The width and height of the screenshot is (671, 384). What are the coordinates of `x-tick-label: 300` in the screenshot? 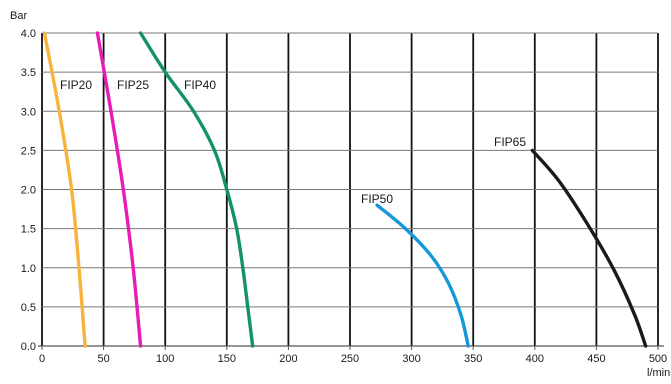 It's located at (411, 359).